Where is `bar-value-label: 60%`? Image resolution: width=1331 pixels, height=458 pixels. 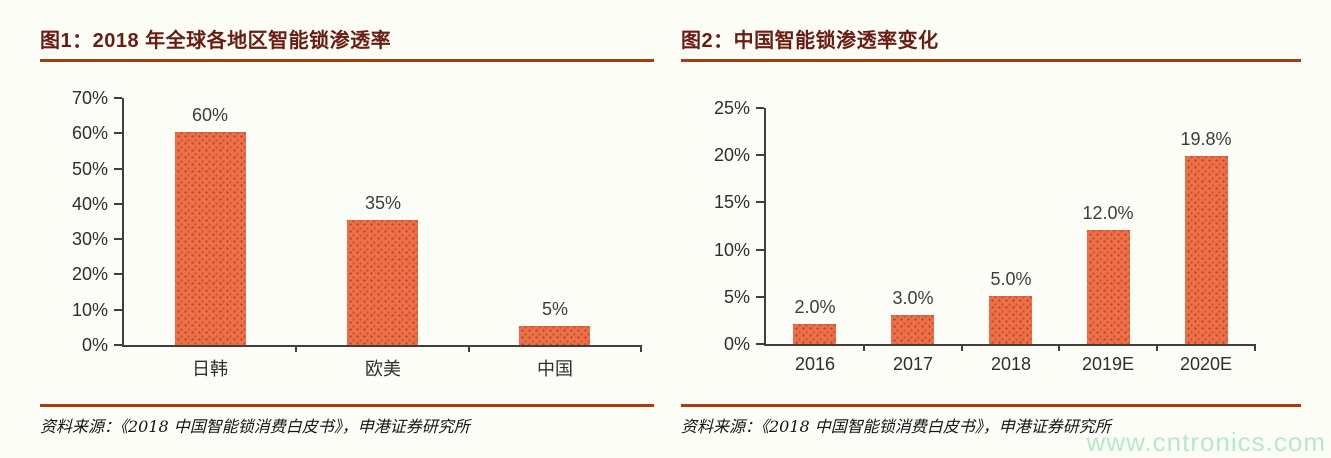 bar-value-label: 60% is located at coordinates (210, 115).